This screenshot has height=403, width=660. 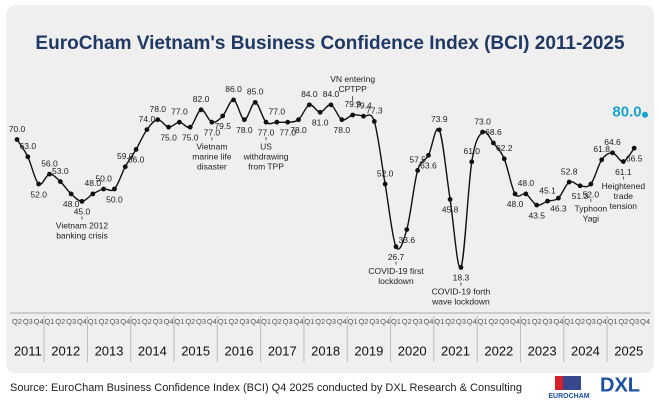 I want to click on value-label: 56.0, so click(x=49, y=163).